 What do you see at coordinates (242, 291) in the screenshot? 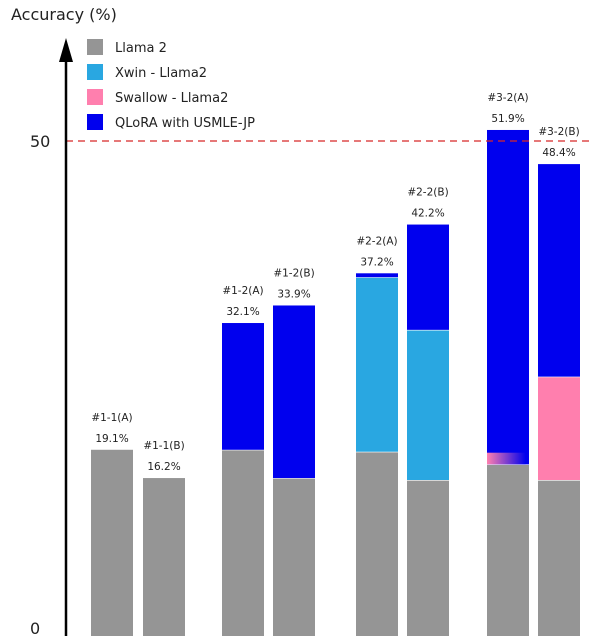
I see `bar-category-label: #1-2(A)` at bounding box center [242, 291].